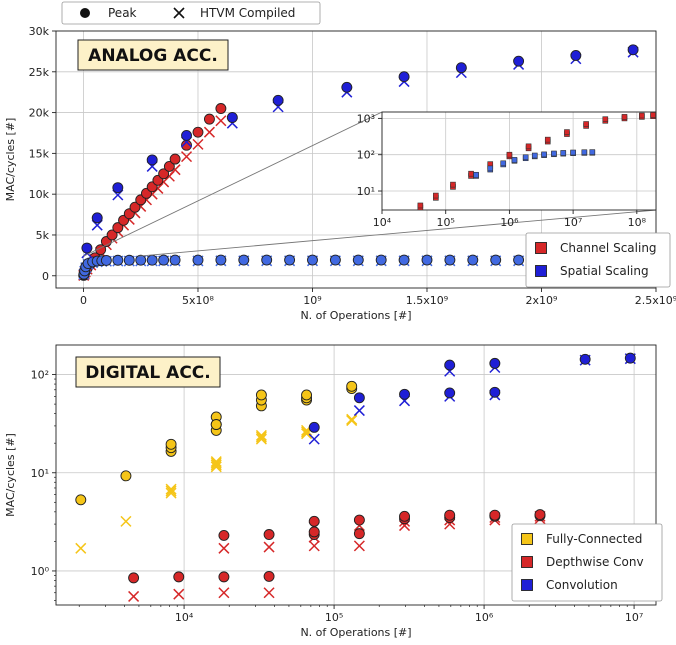  Describe the element at coordinates (39, 194) in the screenshot. I see `y-tick-label: 10k` at that location.